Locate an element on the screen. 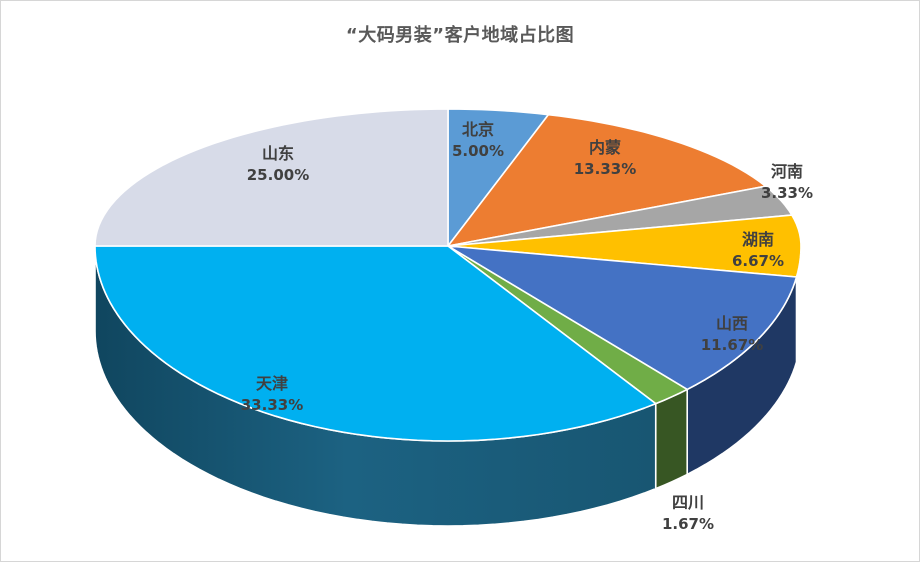  slice-label-sichuan: 四川 1.67% is located at coordinates (688, 513).